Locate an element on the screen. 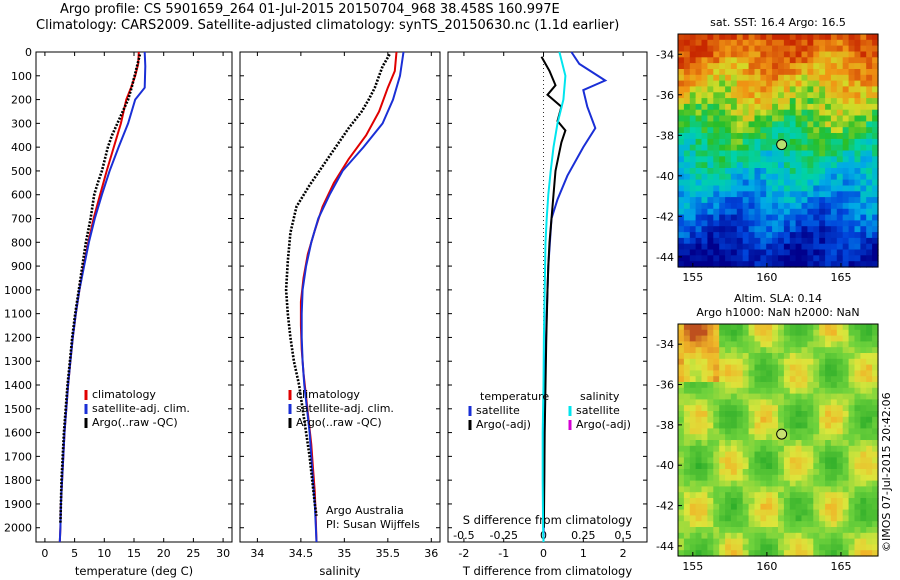 The image size is (900, 580). sla-map-float-marker is located at coordinates (782, 434).